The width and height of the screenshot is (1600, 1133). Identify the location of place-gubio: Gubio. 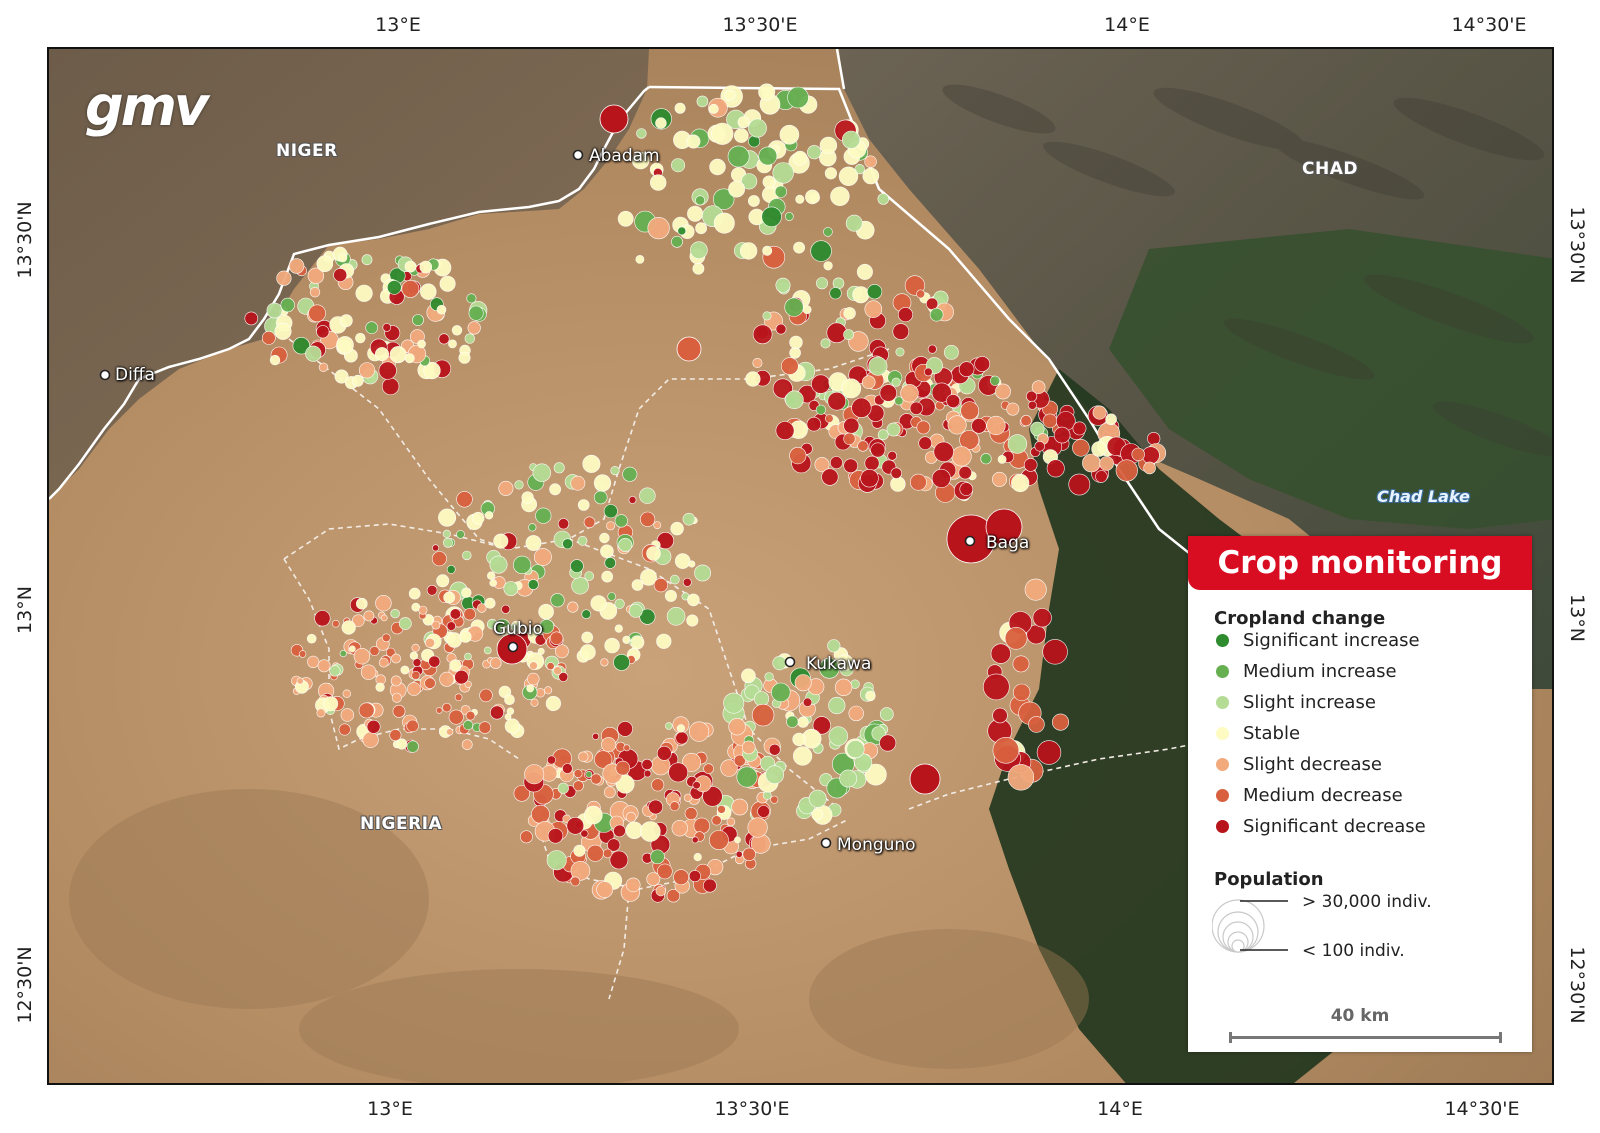
(518, 629).